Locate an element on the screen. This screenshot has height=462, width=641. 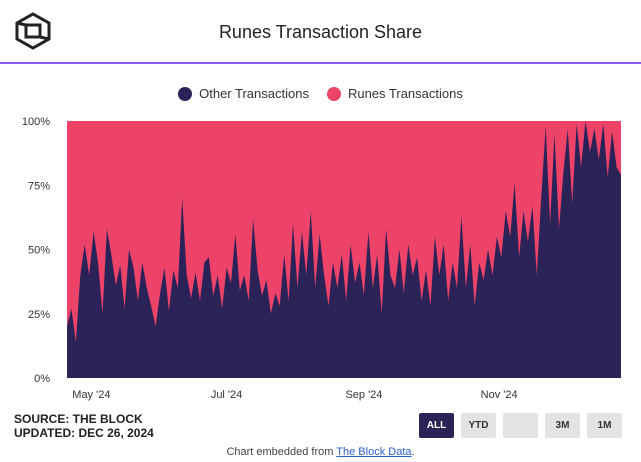
embed-suffix: . is located at coordinates (413, 452).